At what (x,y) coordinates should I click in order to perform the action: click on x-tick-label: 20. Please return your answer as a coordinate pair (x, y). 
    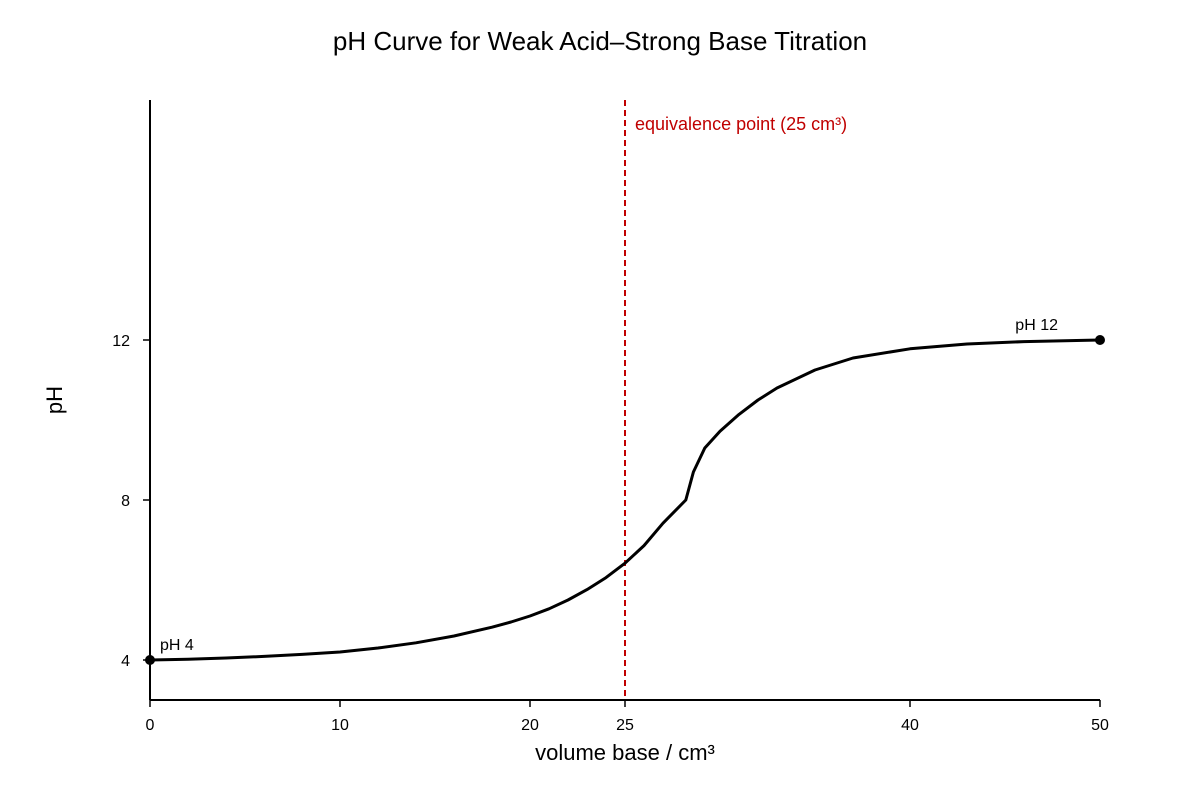
    Looking at the image, I should click on (530, 725).